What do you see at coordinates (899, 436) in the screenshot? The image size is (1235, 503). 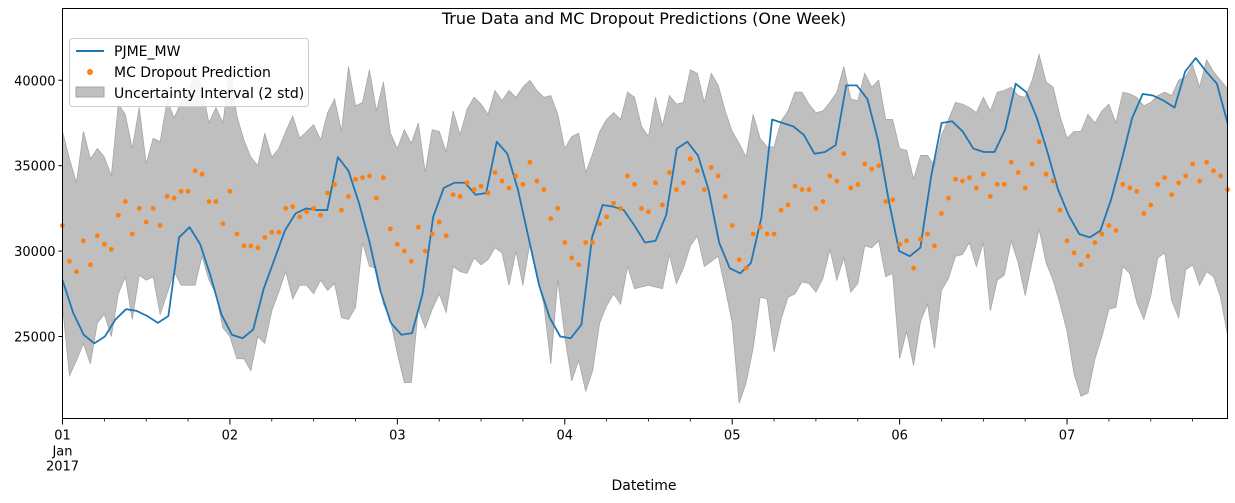 I see `x-tick-label: 06` at bounding box center [899, 436].